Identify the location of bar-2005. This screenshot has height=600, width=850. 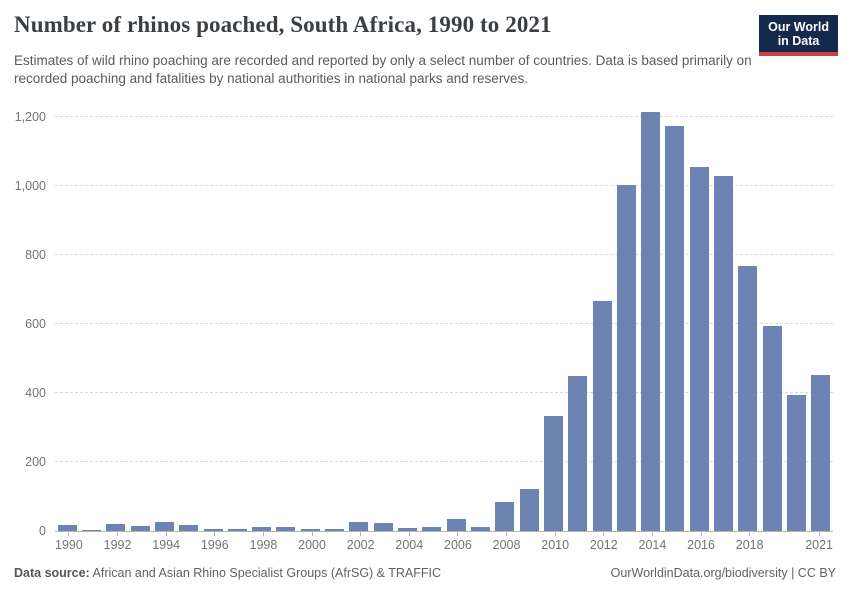
(432, 528).